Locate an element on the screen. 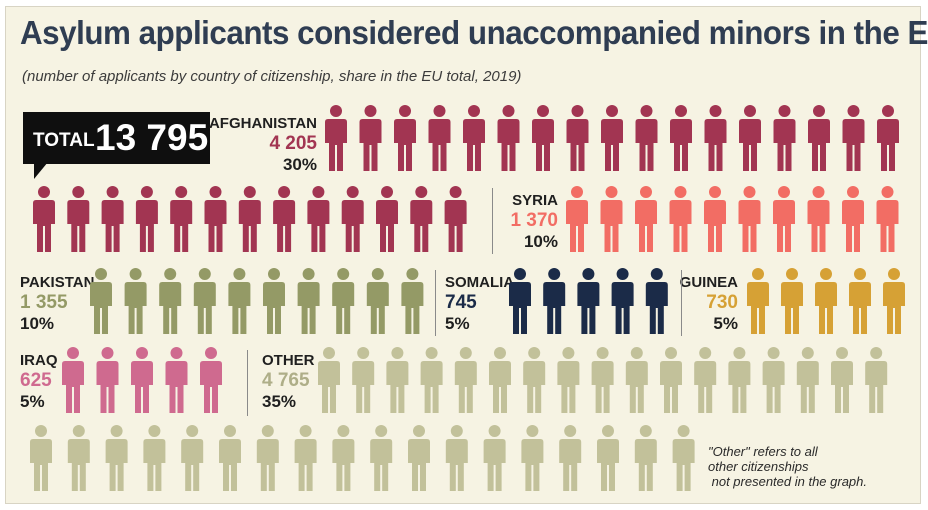 This screenshot has height=510, width=928. category-share: 35% is located at coordinates (279, 401).